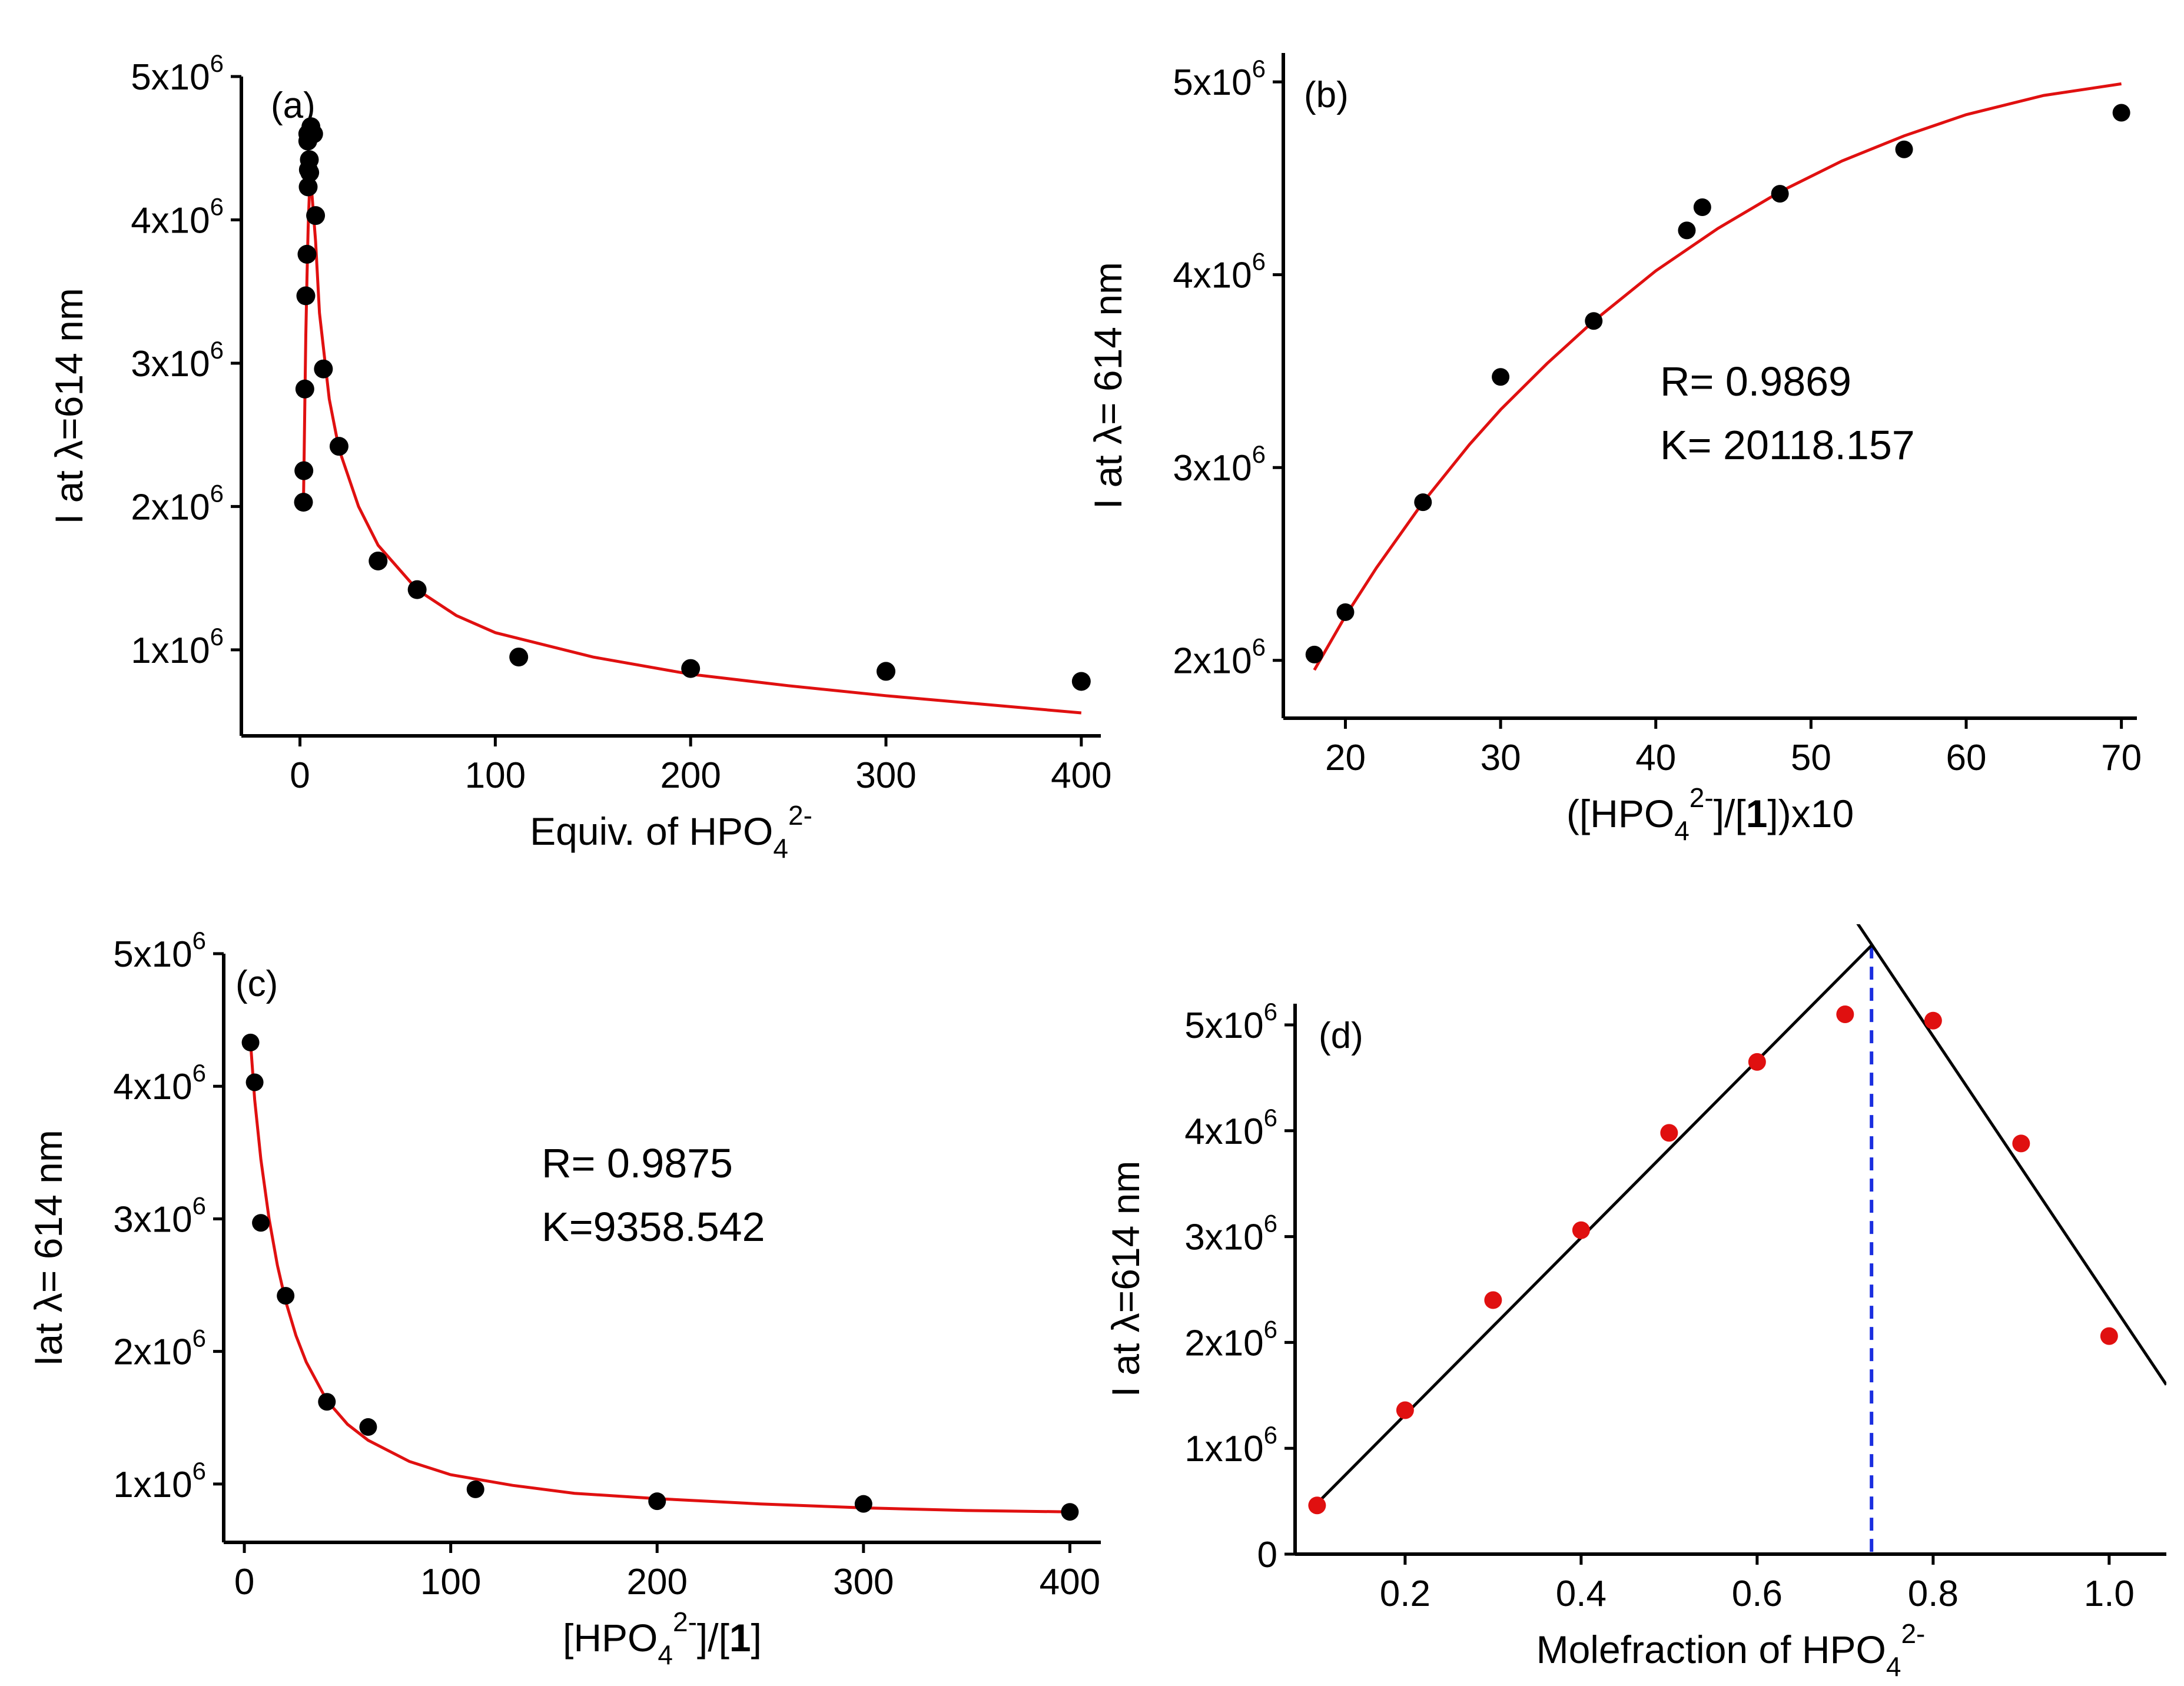 The image size is (2184, 1686). What do you see at coordinates (1711, 1649) in the screenshot?
I see `x-axis-title-main: Molefraction of HPO` at bounding box center [1711, 1649].